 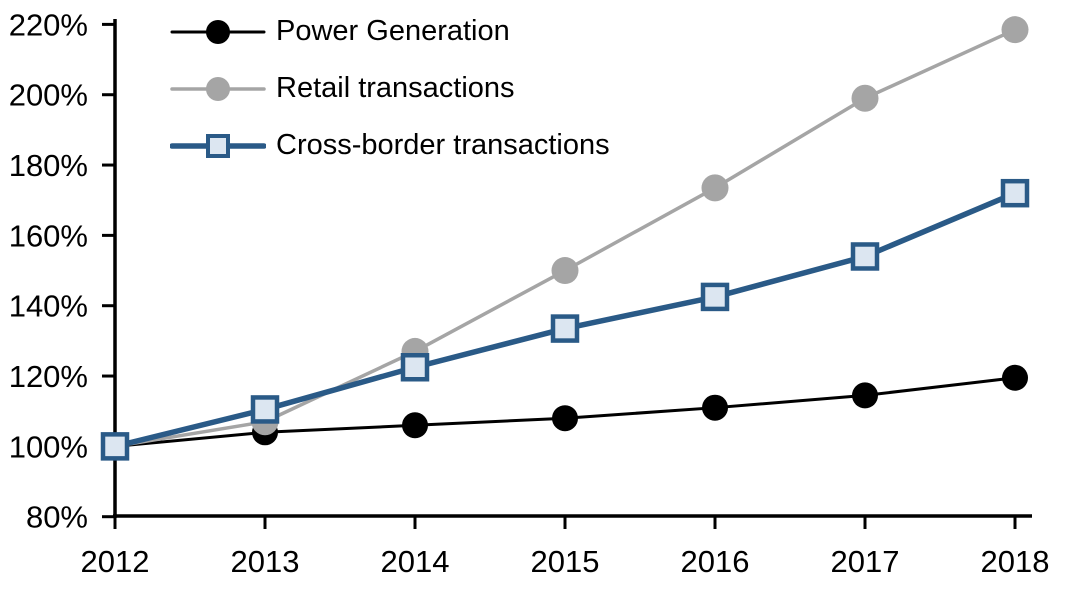 What do you see at coordinates (48, 306) in the screenshot?
I see `y-axis-tick-label: 140%` at bounding box center [48, 306].